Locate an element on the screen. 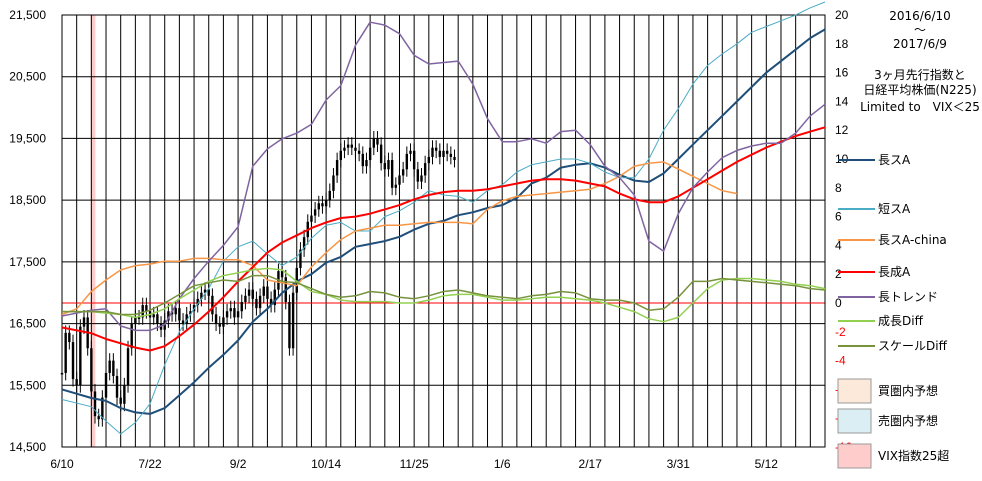 The width and height of the screenshot is (982, 481). left-tick-label: 18,500 is located at coordinates (27, 200).